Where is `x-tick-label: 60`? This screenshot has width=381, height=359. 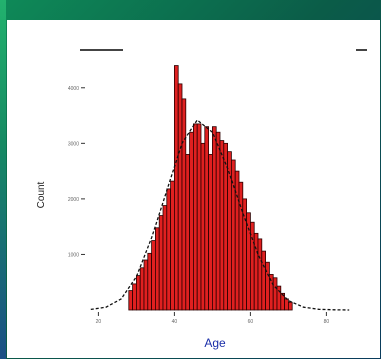
x-tick-label: 60 is located at coordinates (251, 322).